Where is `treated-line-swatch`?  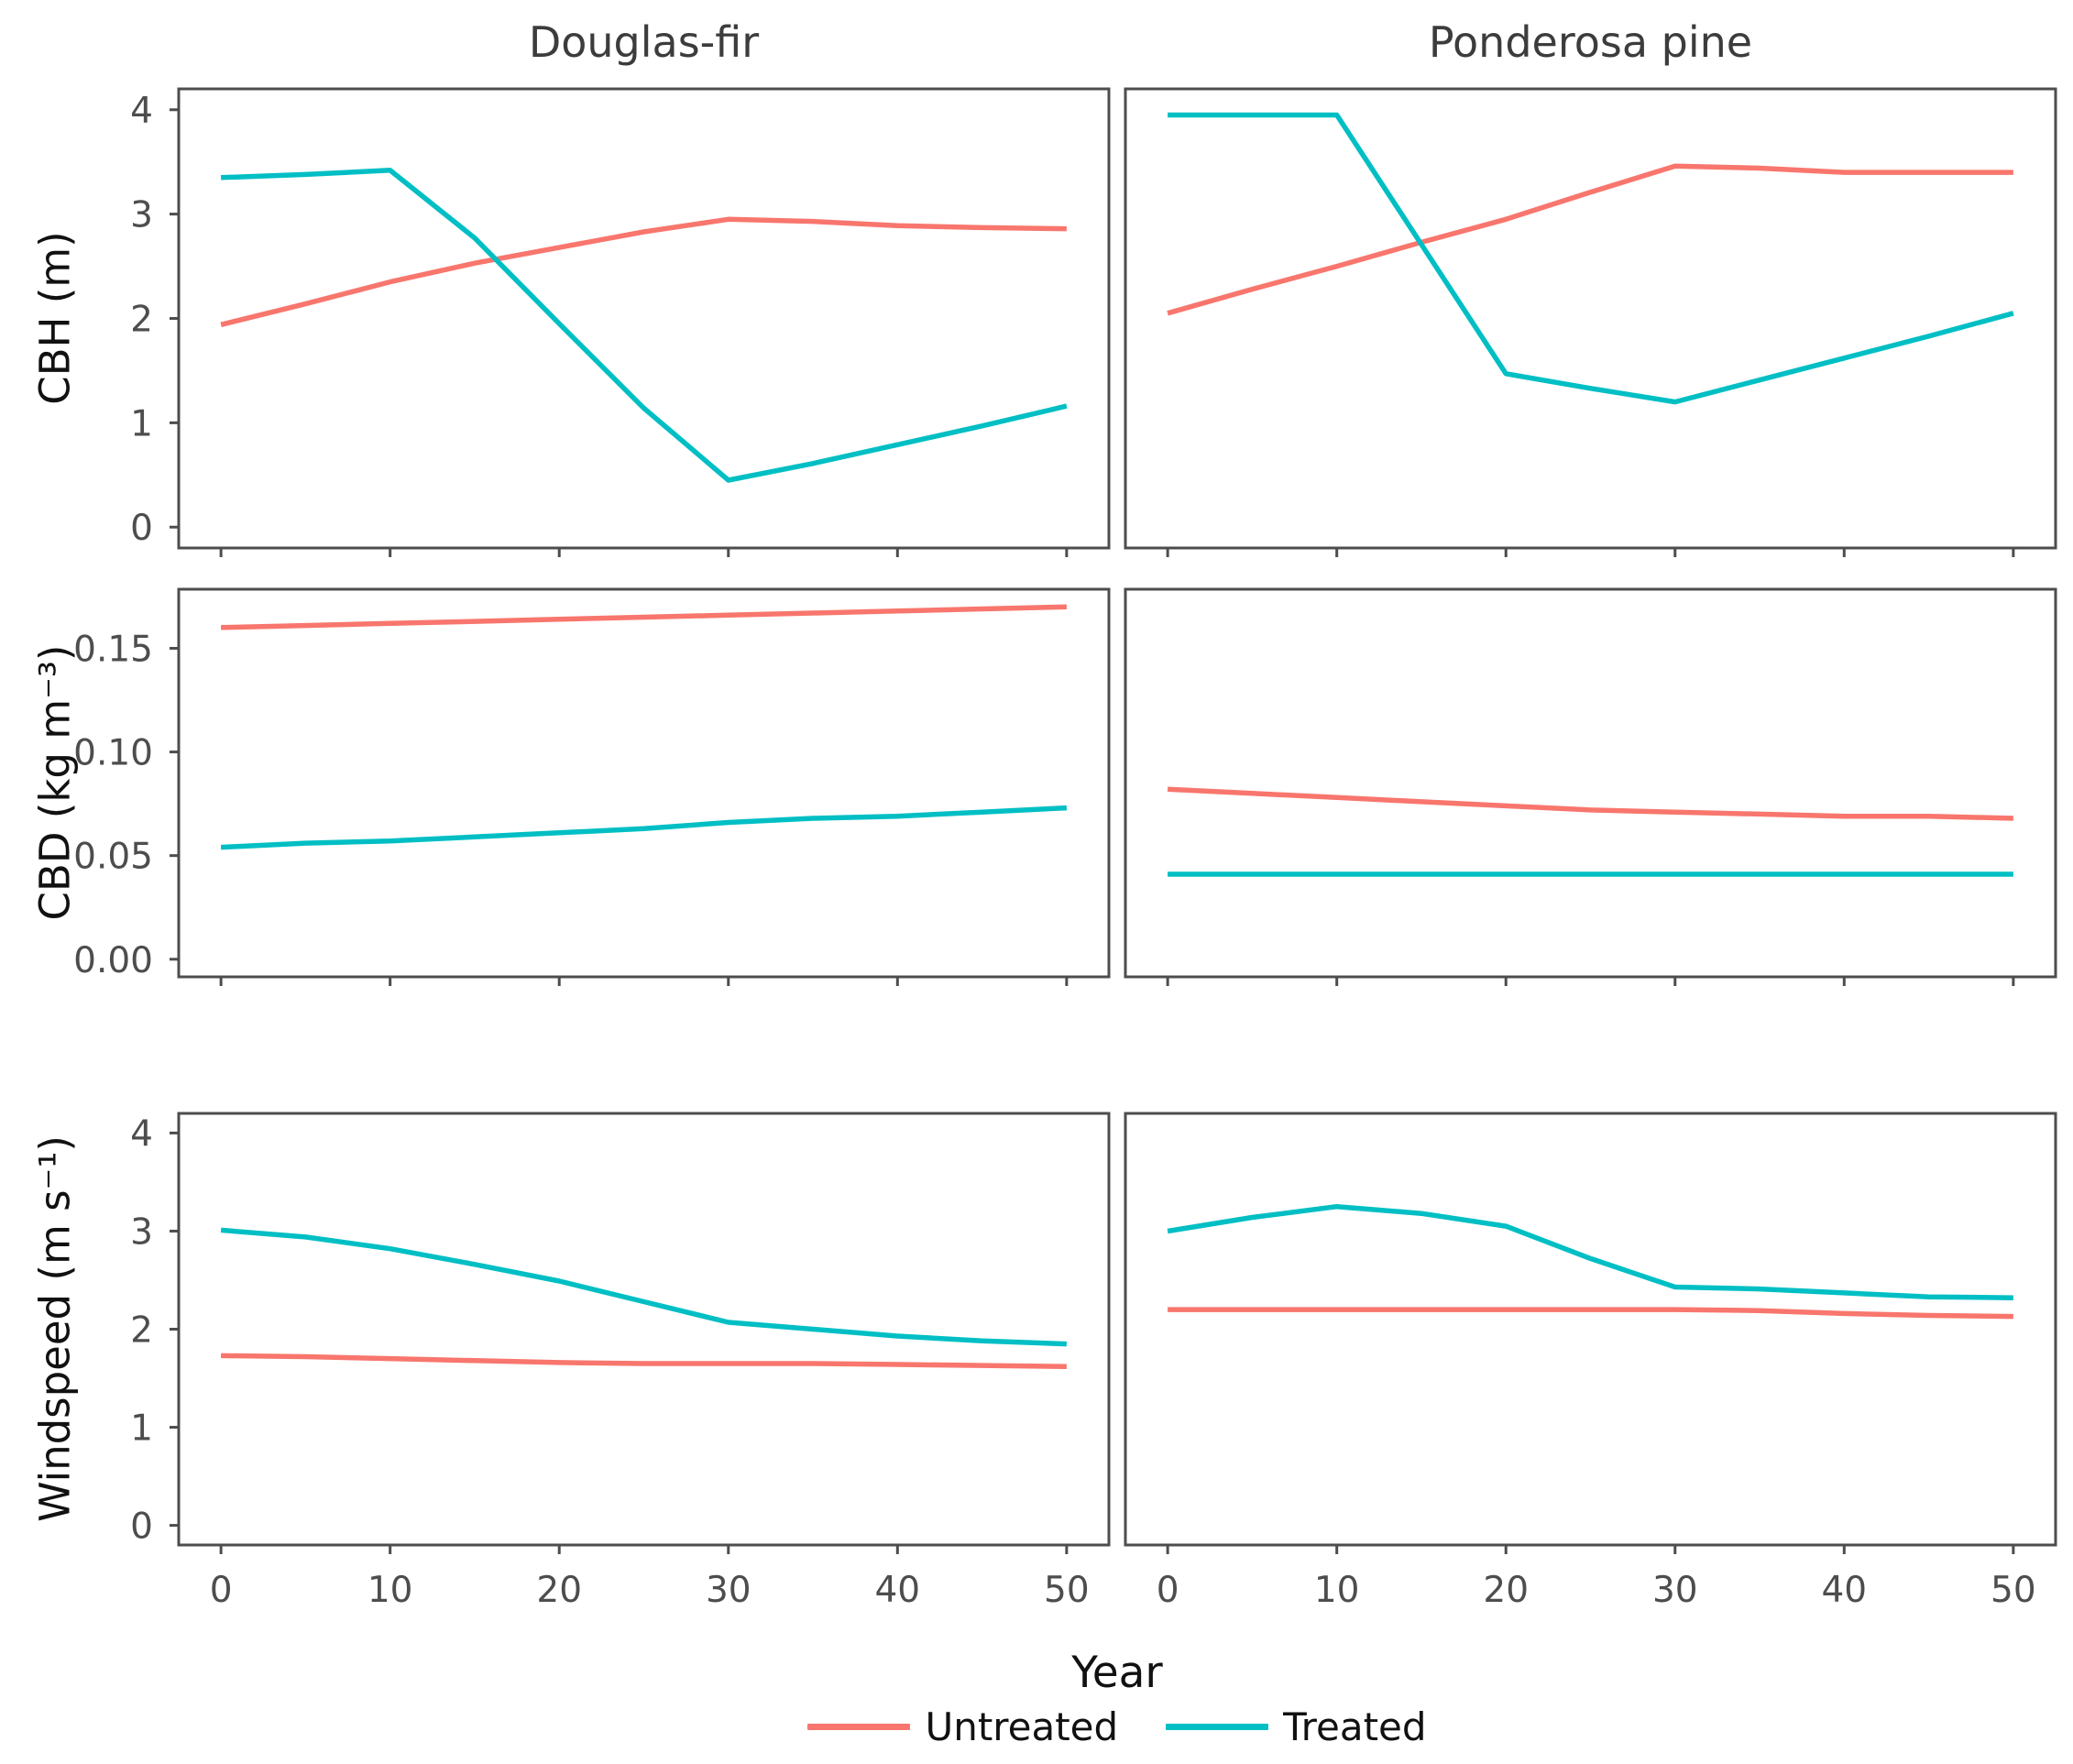 treated-line-swatch is located at coordinates (1217, 1727).